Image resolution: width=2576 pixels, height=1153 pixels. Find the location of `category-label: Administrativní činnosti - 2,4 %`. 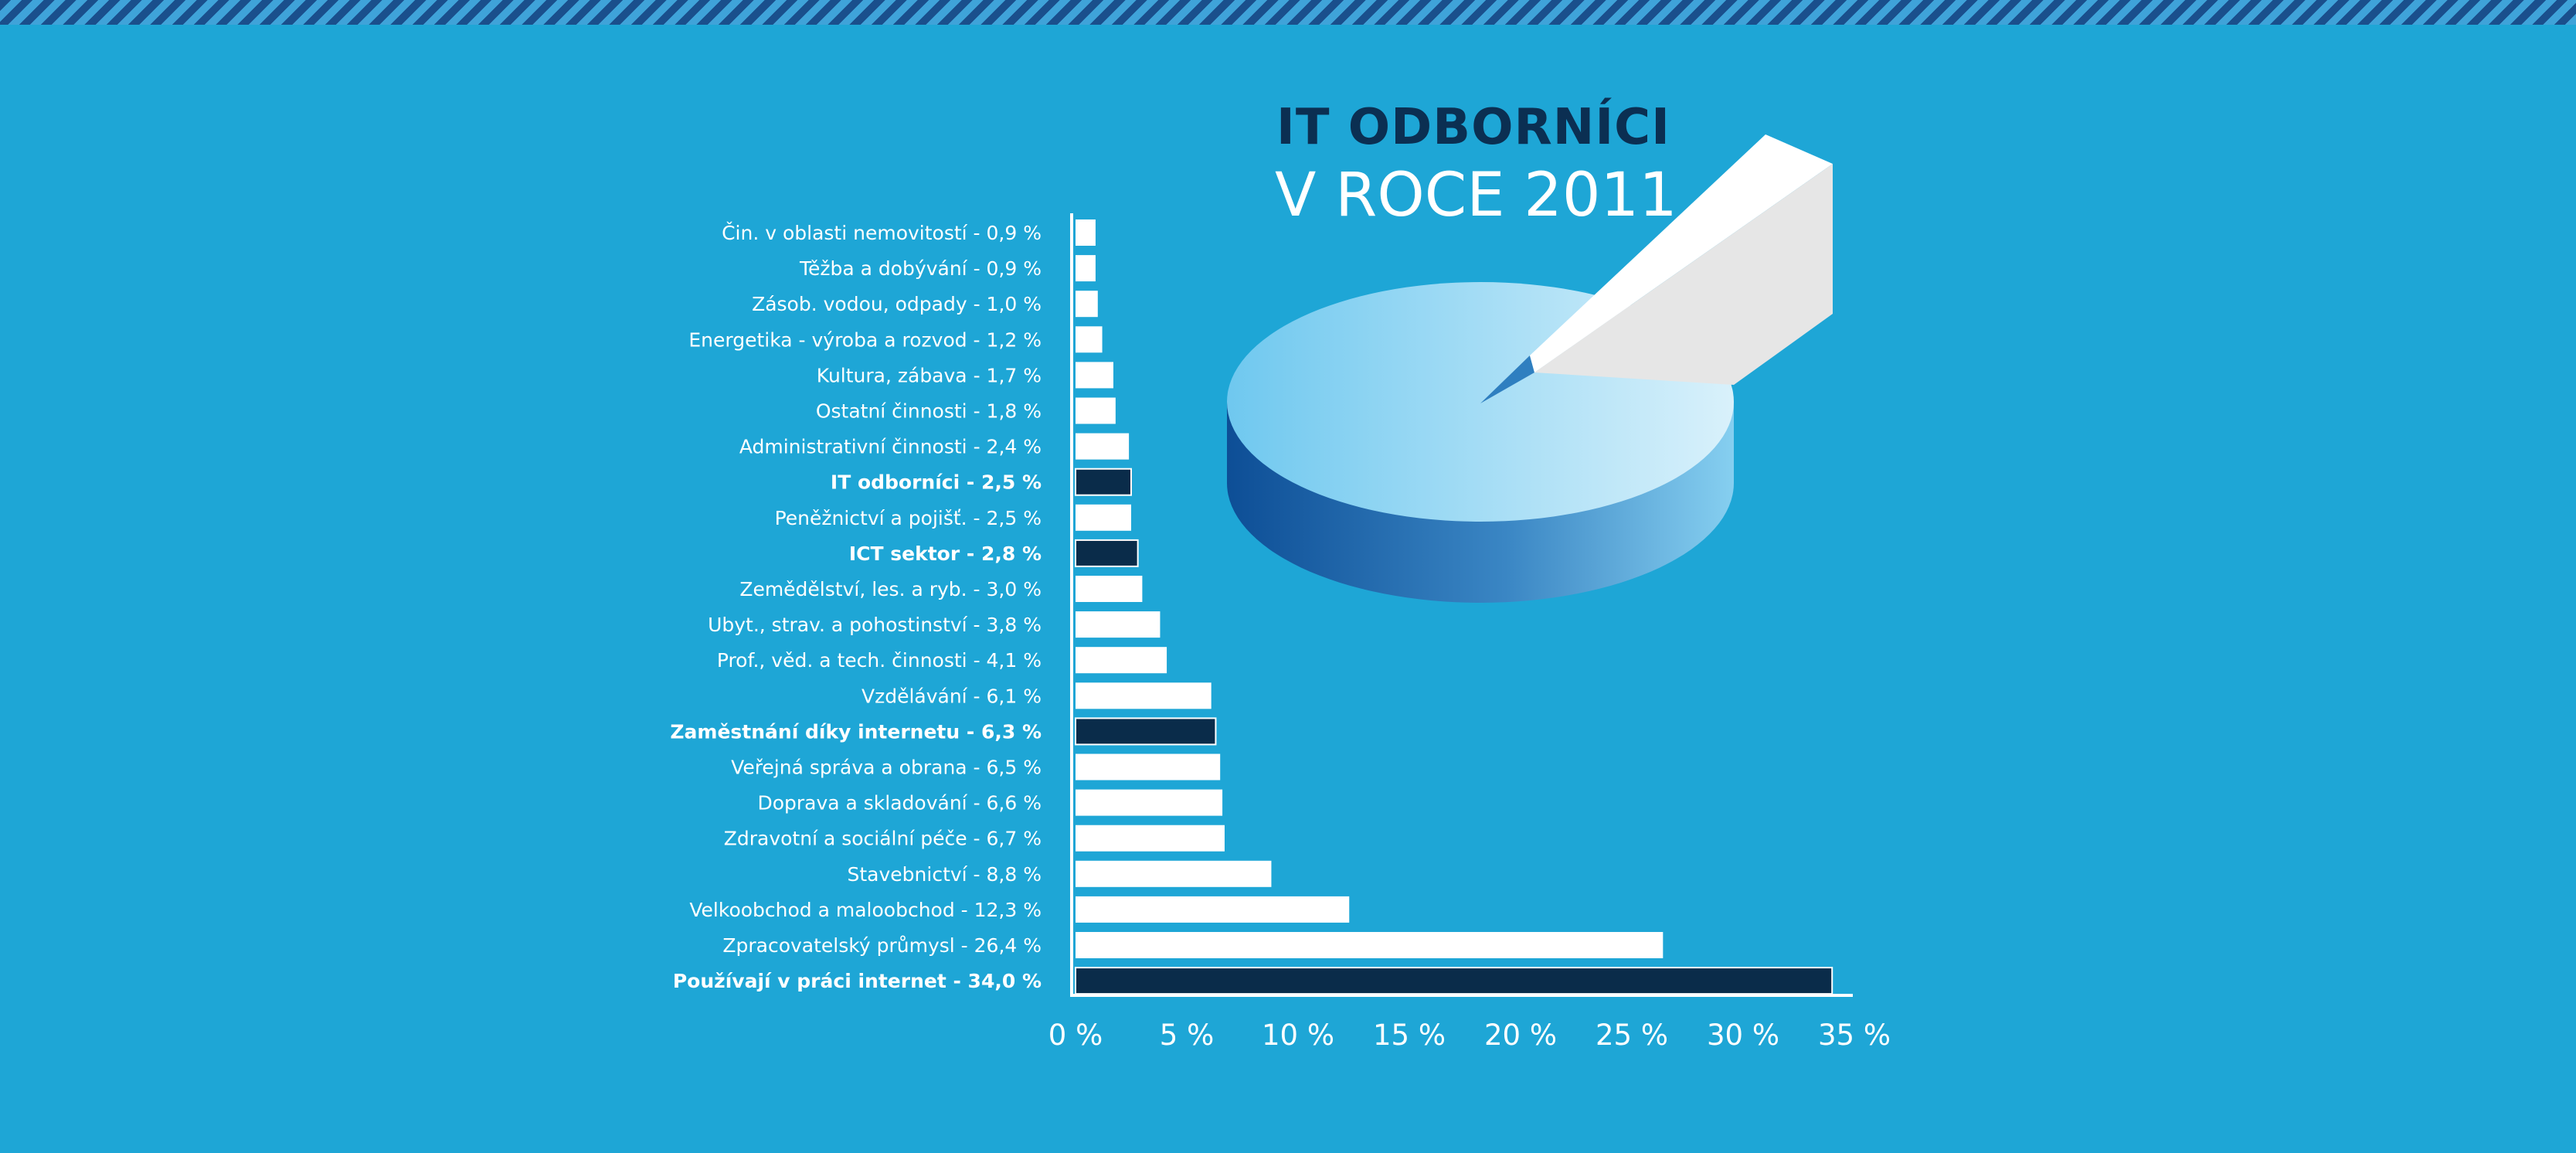

category-label: Administrativní činnosti - 2,4 % is located at coordinates (890, 447).